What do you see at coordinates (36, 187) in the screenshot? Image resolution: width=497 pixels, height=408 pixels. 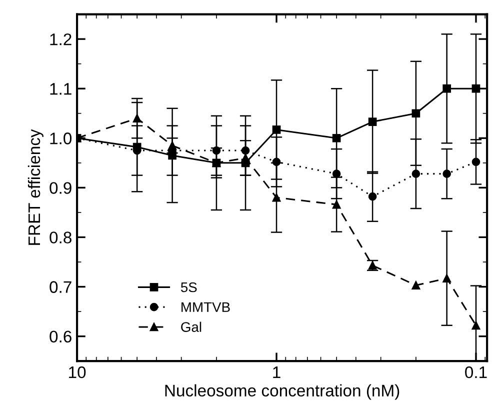 I see `y-axis-title: FRET efficiency` at bounding box center [36, 187].